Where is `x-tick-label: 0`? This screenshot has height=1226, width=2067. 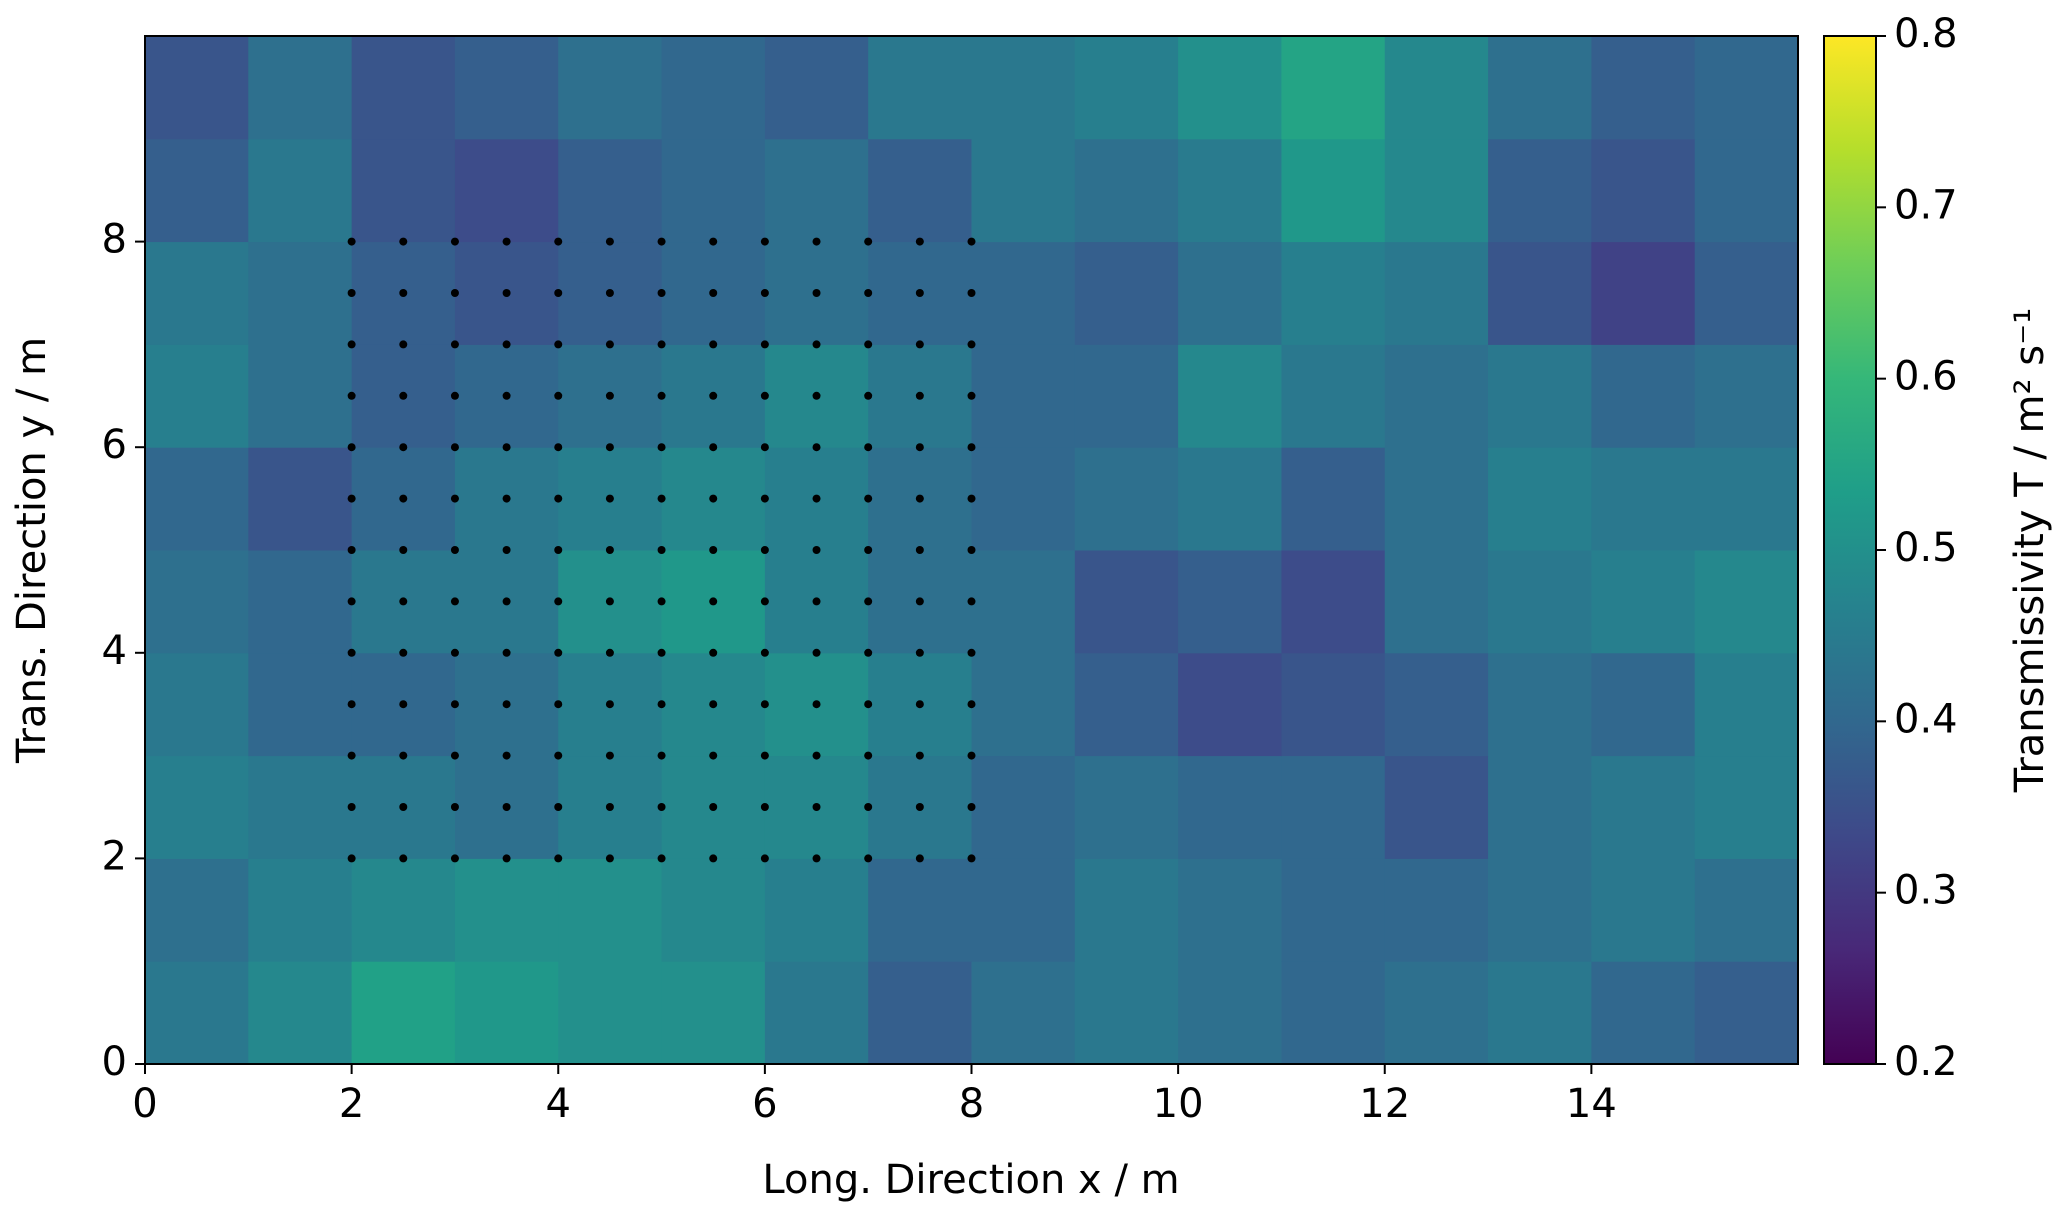 x-tick-label: 0 is located at coordinates (144, 1104).